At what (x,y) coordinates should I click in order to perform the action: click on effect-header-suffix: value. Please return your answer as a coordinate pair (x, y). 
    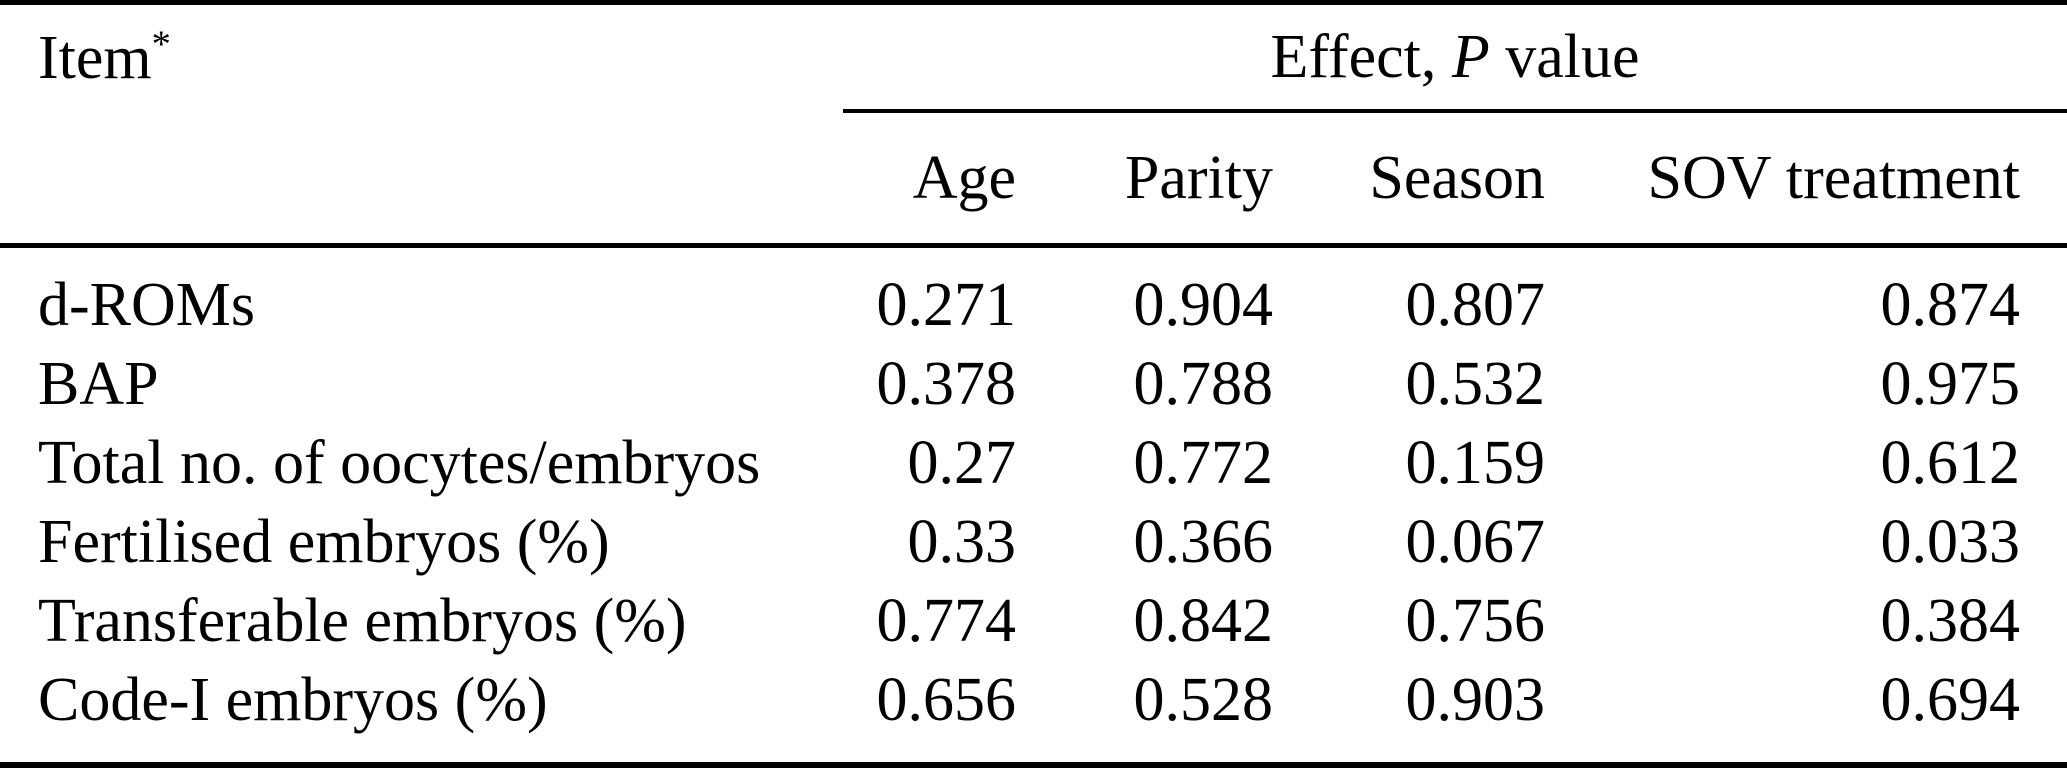
    Looking at the image, I should click on (1564, 56).